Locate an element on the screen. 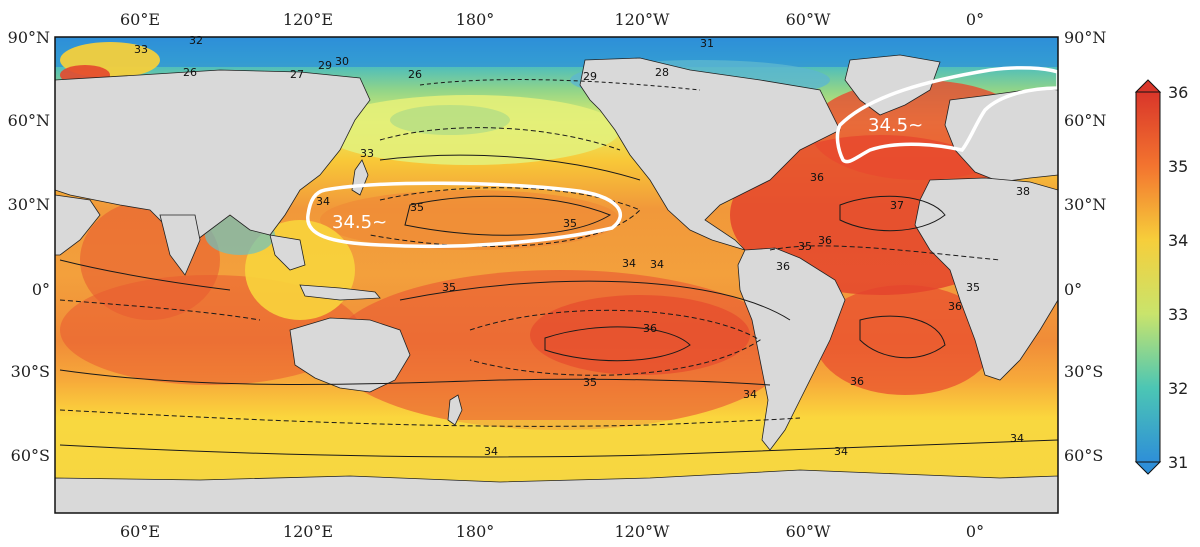  annotation-atlantic: 34.5~ is located at coordinates (895, 125).